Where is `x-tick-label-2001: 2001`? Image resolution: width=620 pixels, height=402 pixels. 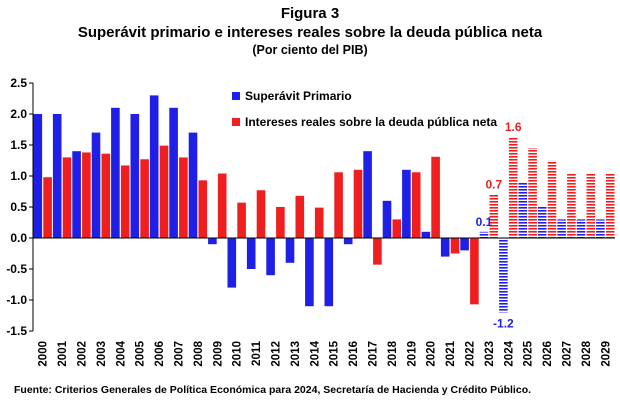
x-tick-label-2001: 2001 is located at coordinates (63, 353).